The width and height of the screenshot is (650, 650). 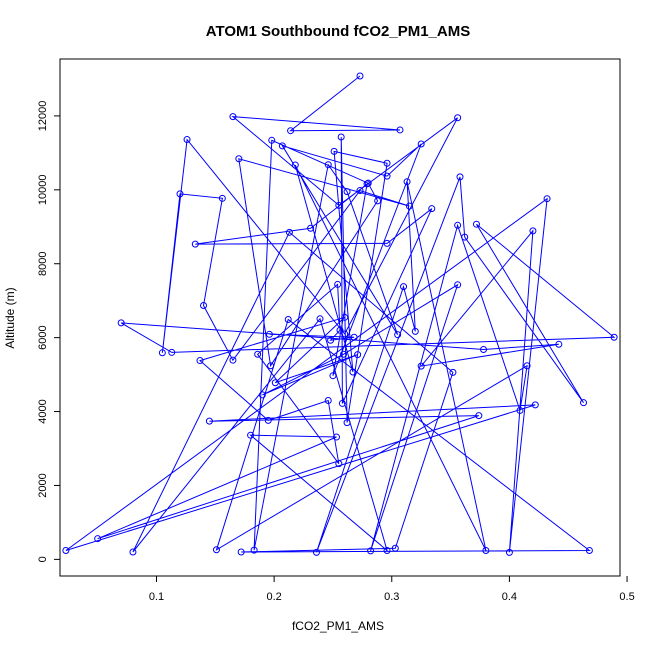 What do you see at coordinates (43, 485) in the screenshot?
I see `y-tick-label: 2000` at bounding box center [43, 485].